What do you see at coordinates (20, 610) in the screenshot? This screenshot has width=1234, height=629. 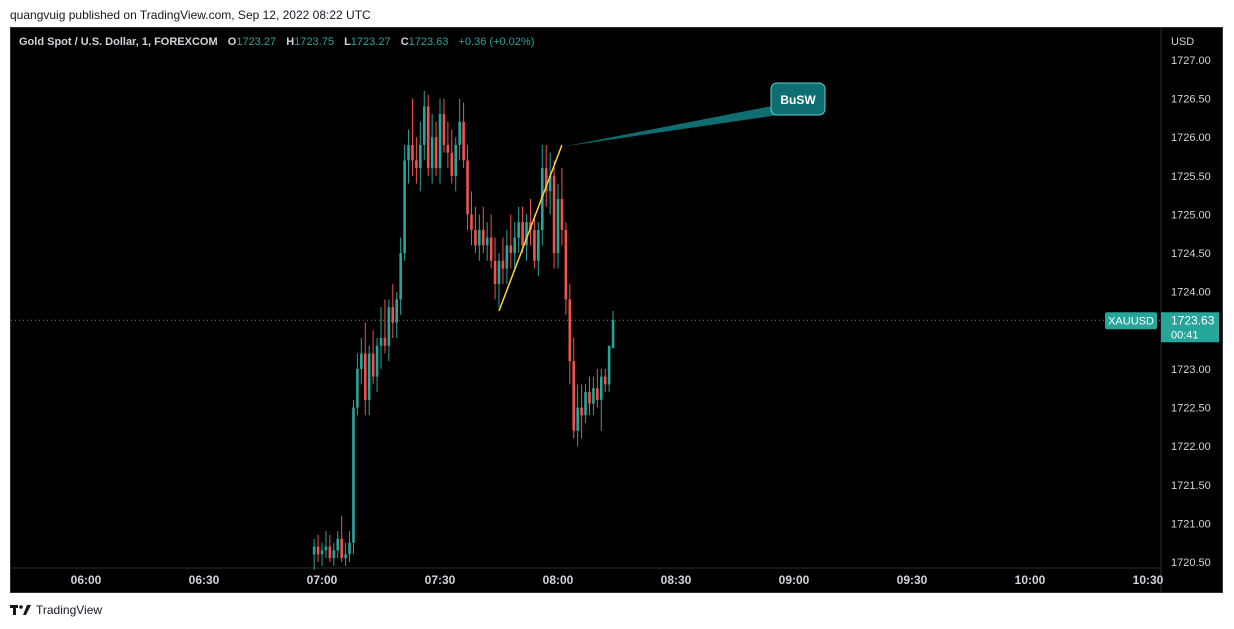 I see `tradingview-logo-icon` at bounding box center [20, 610].